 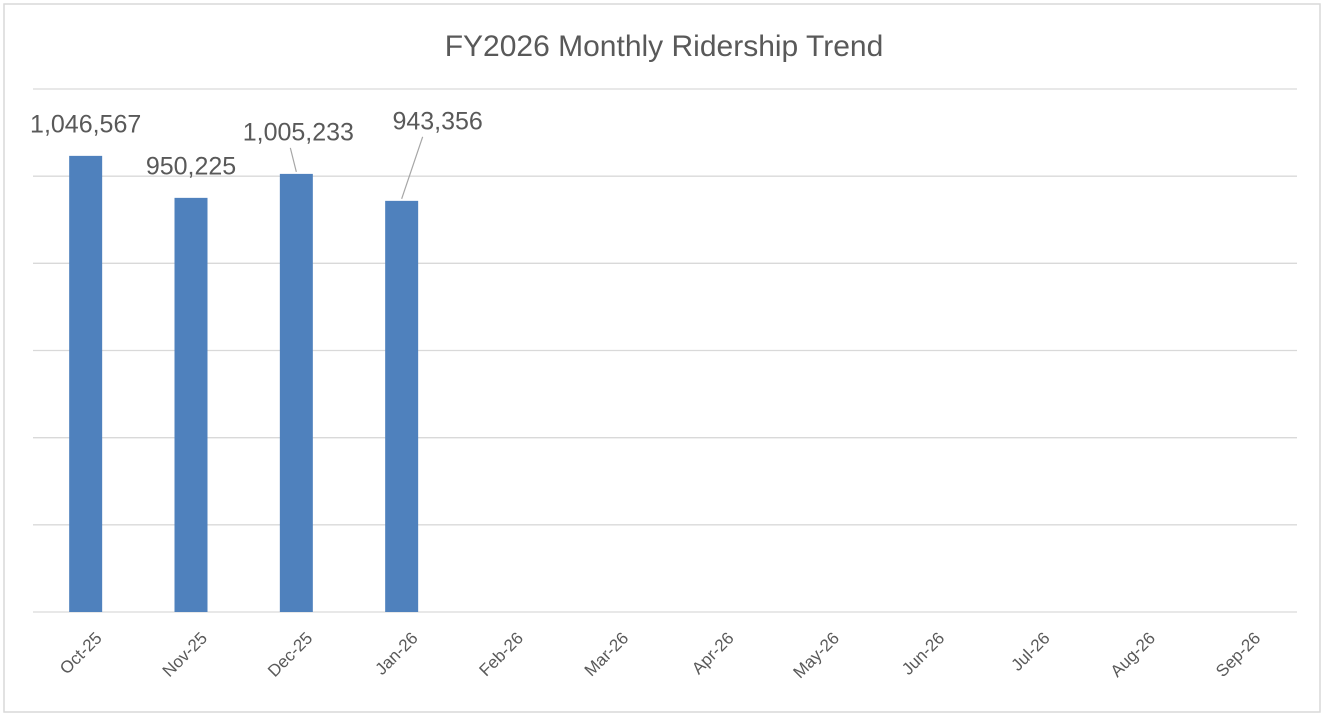 What do you see at coordinates (298, 132) in the screenshot?
I see `data-label: 1,005,233` at bounding box center [298, 132].